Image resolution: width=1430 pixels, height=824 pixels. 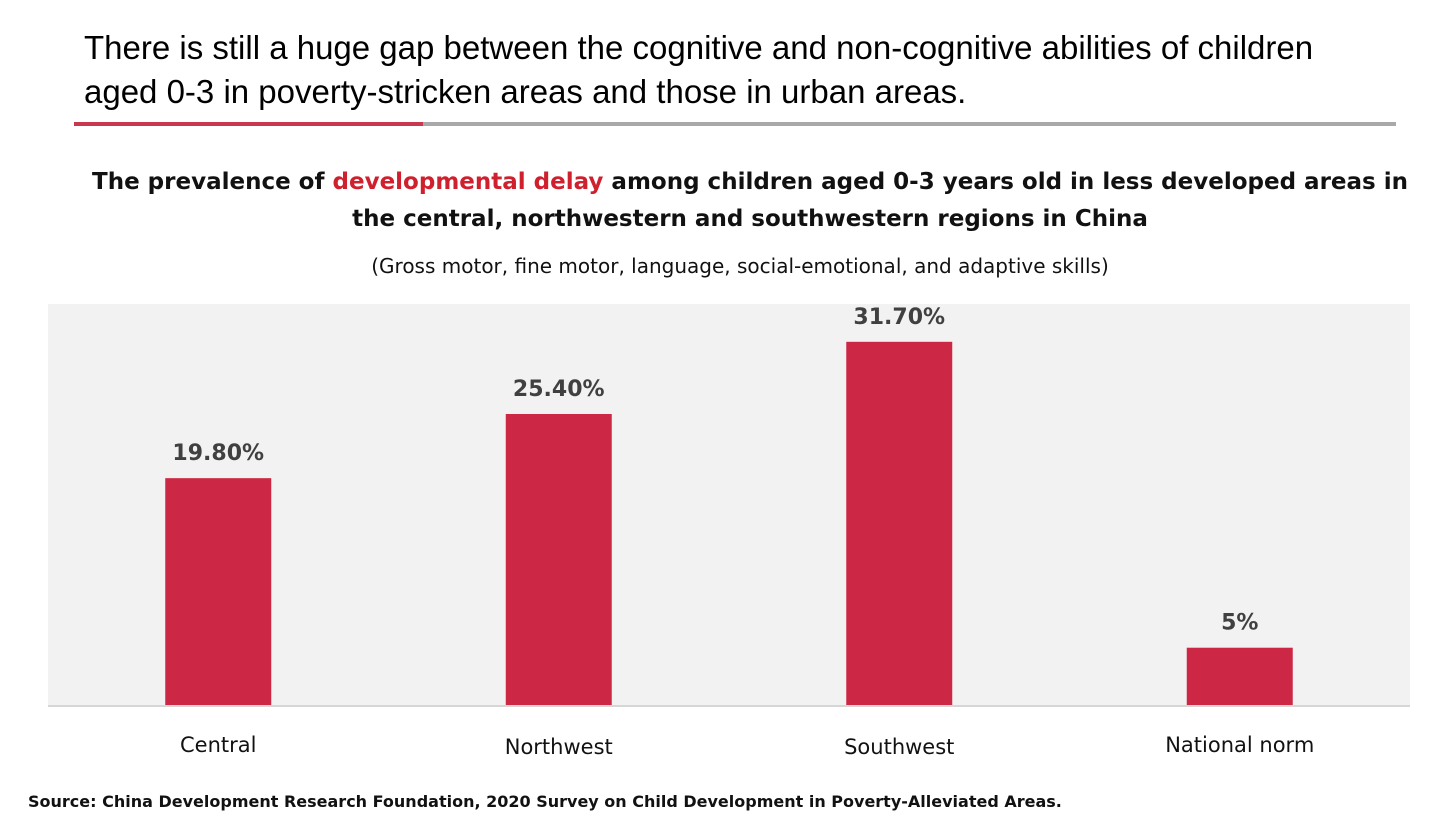 I want to click on bar-central, so click(x=218, y=591).